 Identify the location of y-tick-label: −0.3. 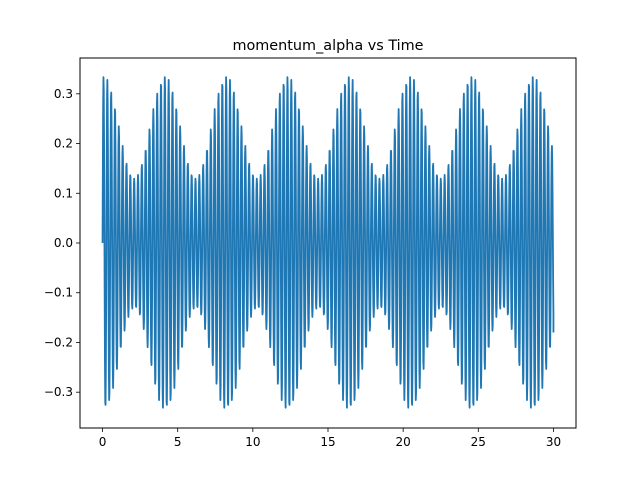
(58, 392).